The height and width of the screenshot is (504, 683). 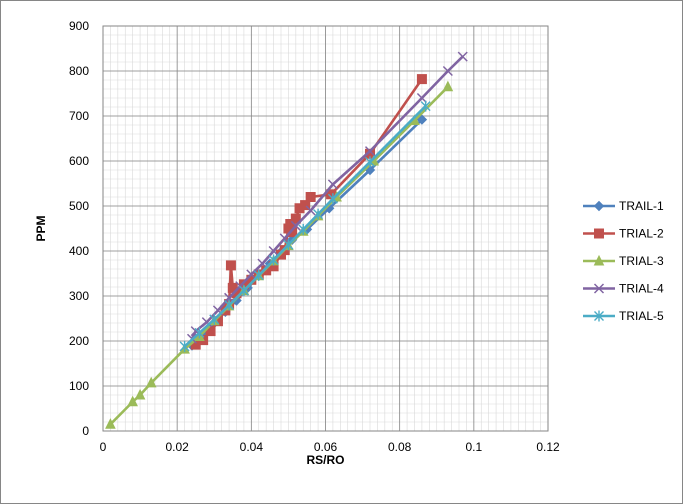 What do you see at coordinates (79, 296) in the screenshot?
I see `y-tick-label: 300` at bounding box center [79, 296].